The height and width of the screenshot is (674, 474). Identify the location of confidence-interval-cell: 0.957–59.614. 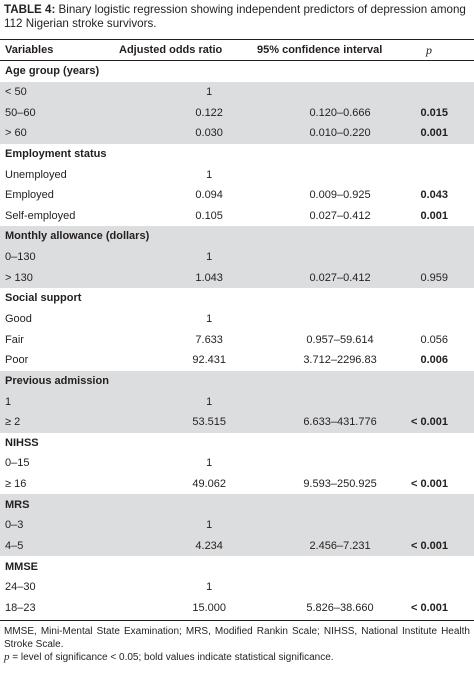
(340, 339).